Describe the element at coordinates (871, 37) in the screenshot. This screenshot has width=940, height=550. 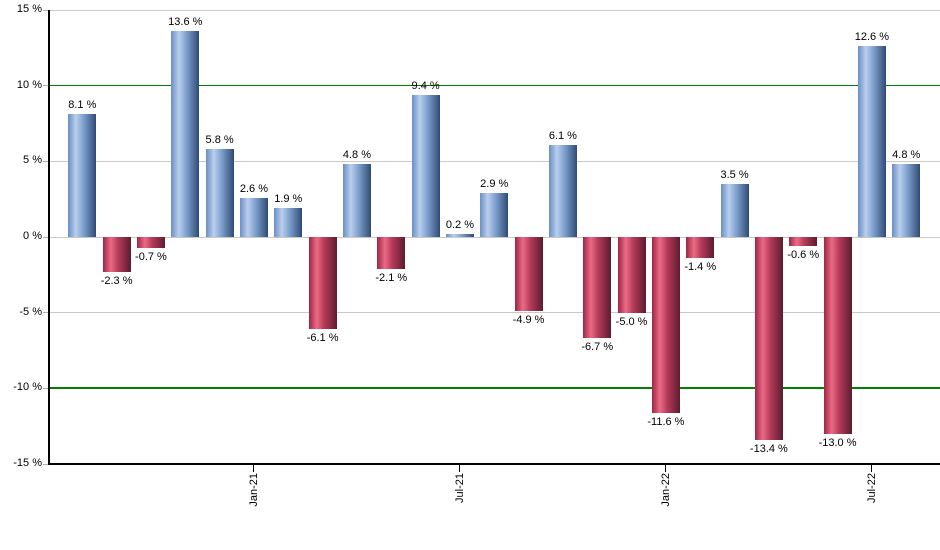
I see `bar-value-label: 12.6 %` at that location.